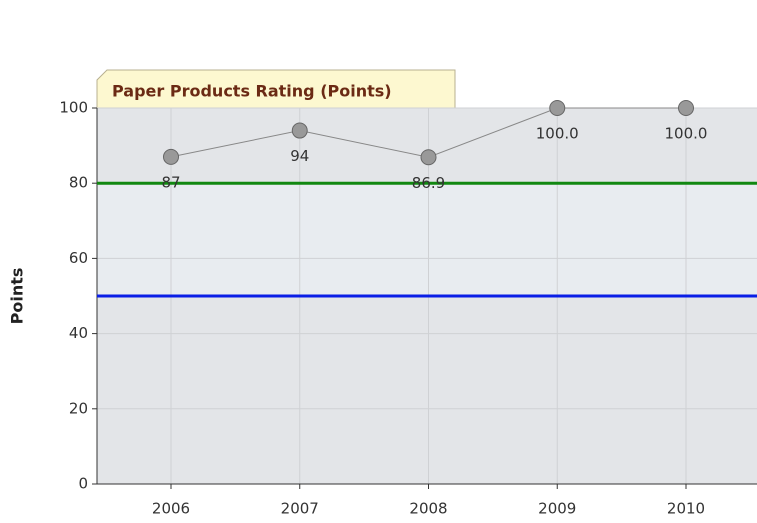 Image resolution: width=757 pixels, height=523 pixels. What do you see at coordinates (78, 408) in the screenshot?
I see `y-tick-label: 20` at bounding box center [78, 408].